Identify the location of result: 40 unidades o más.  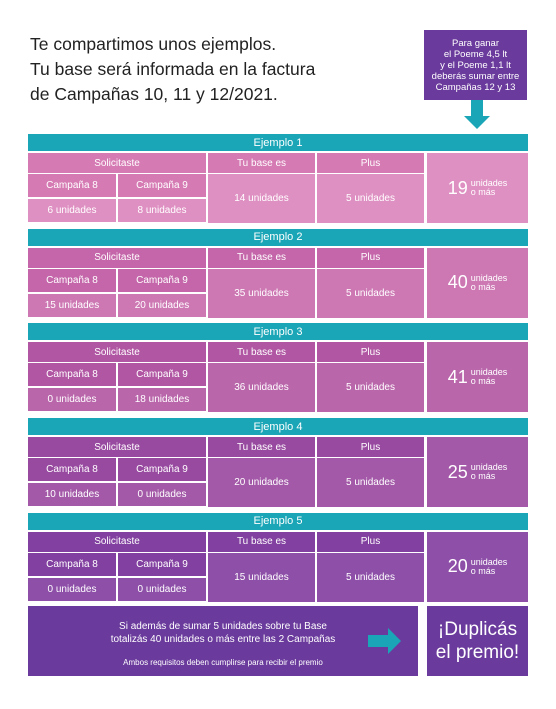
(477, 282).